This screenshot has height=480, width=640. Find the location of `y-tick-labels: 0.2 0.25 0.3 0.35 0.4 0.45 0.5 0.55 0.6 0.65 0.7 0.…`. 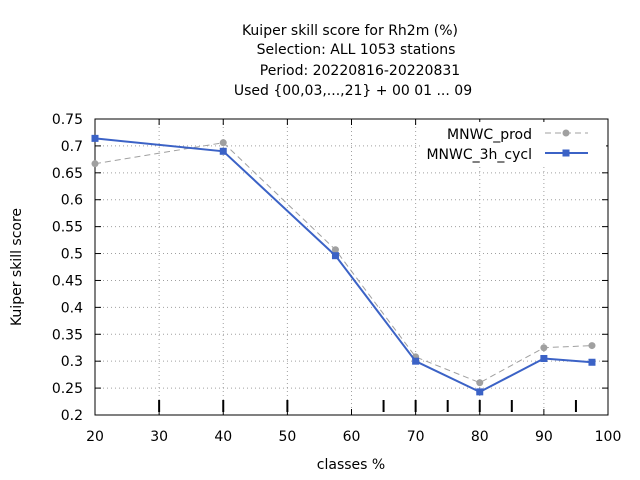

y-tick-labels: 0.2 0.25 0.3 0.35 0.4 0.45 0.5 0.55 0.6 0.65 0.7 0.… is located at coordinates (67, 268).